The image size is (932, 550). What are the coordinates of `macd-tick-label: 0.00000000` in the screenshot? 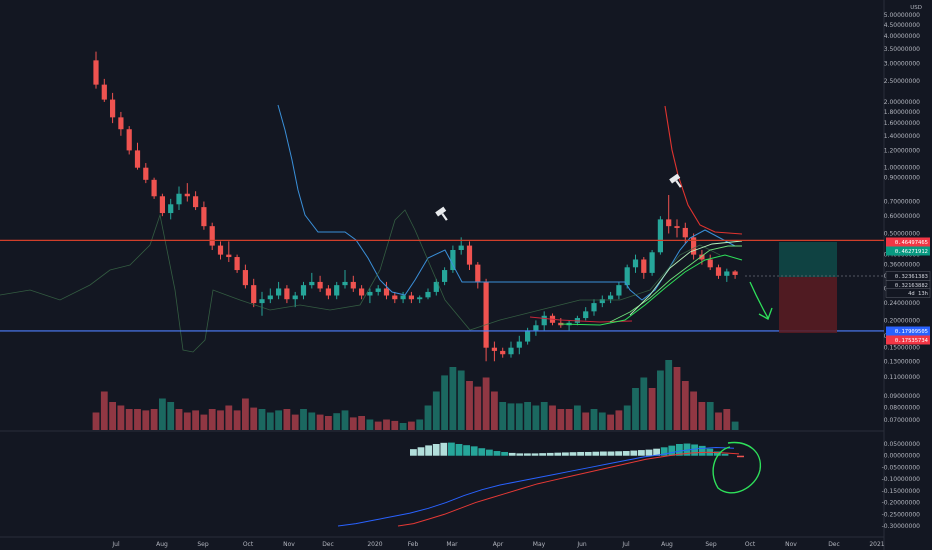 It's located at (902, 456).